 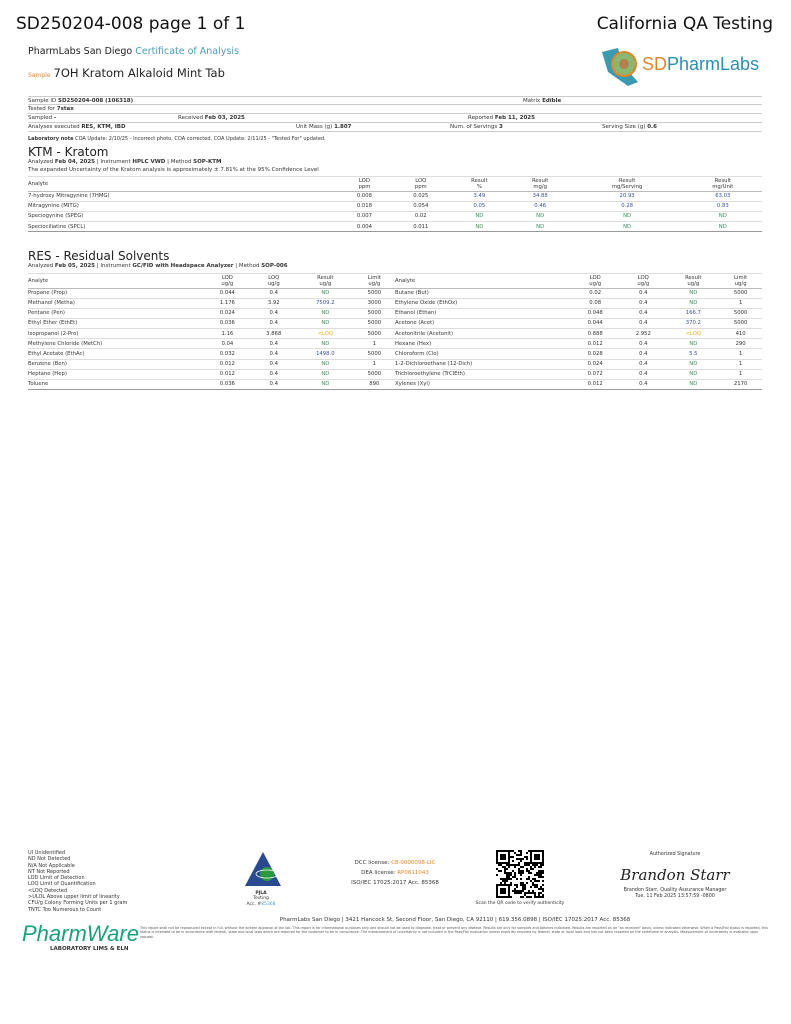 What do you see at coordinates (211, 293) in the screenshot?
I see `table-row: Propane (Prop) 0.044 0.4 ND 5000` at bounding box center [211, 293].